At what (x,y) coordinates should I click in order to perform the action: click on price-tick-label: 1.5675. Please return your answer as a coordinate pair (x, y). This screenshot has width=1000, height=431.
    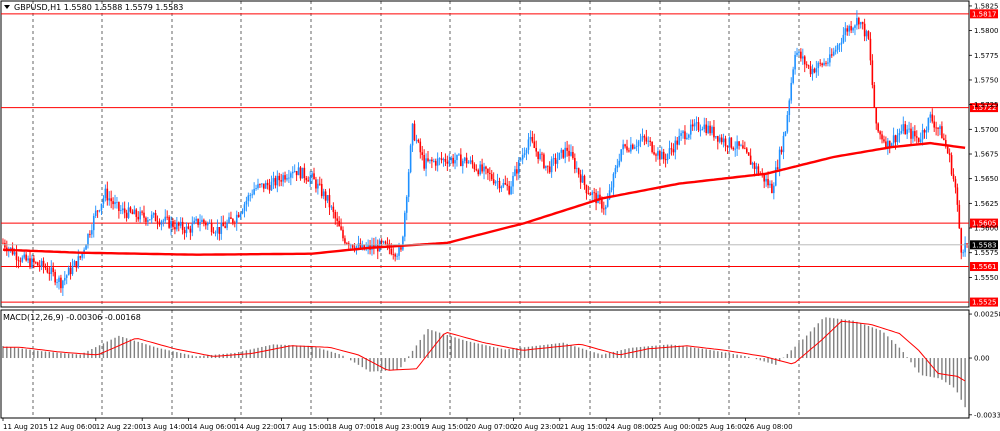
    Looking at the image, I should click on (986, 155).